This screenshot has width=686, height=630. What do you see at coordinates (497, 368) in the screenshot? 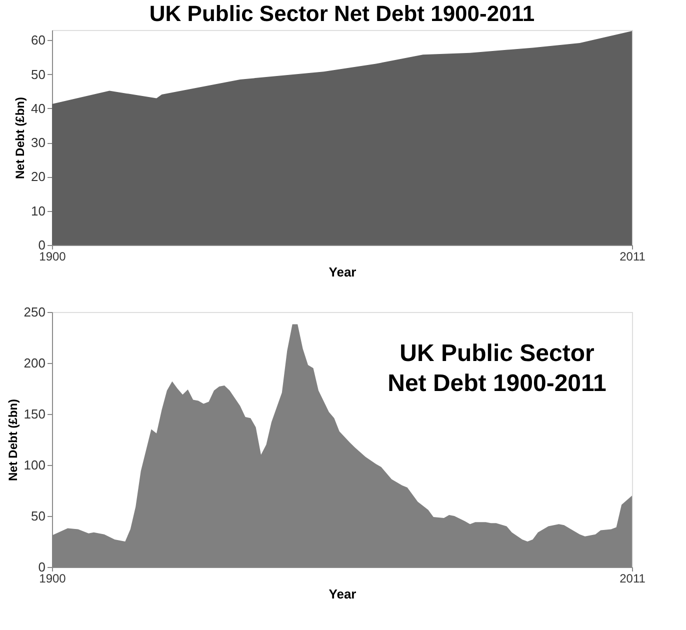
I see `text: UK Public Sector Net Debt 1900-2011` at bounding box center [497, 368].